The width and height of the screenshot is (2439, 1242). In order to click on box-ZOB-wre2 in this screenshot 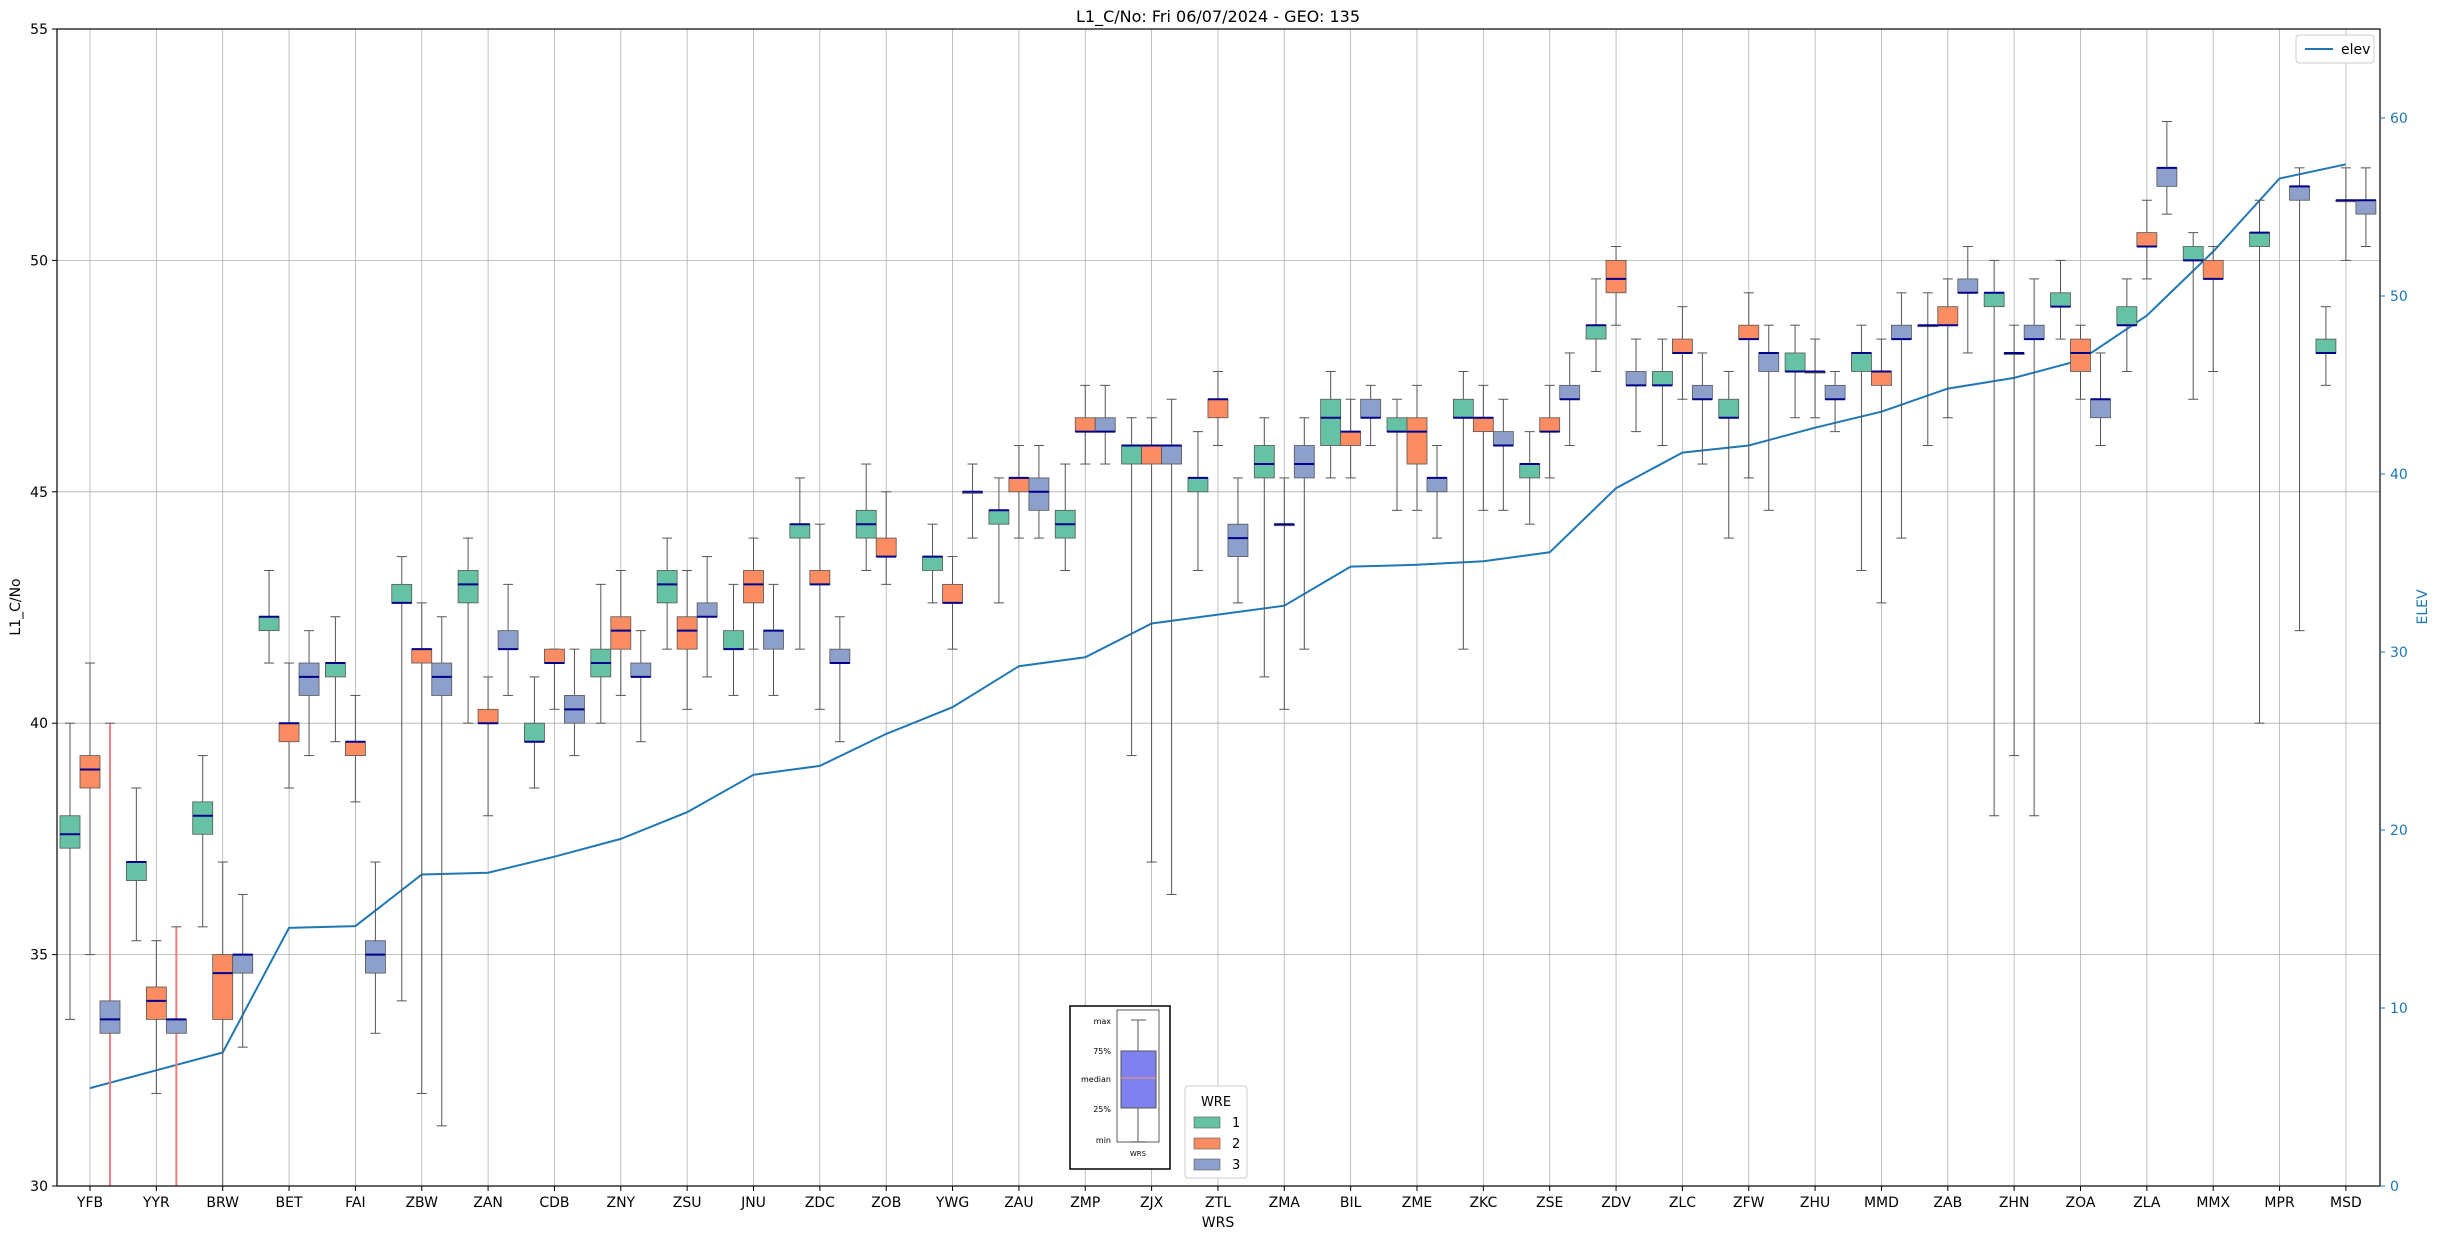, I will do `click(886, 538)`.